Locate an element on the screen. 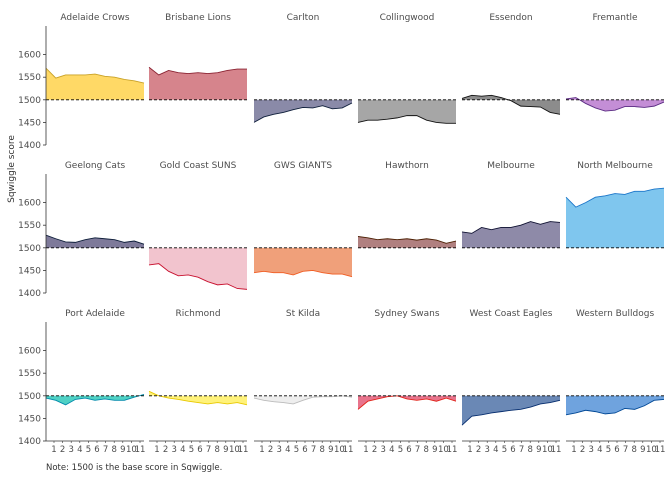 The width and height of the screenshot is (672, 480). panel-title: Brisbane Lions is located at coordinates (198, 18).